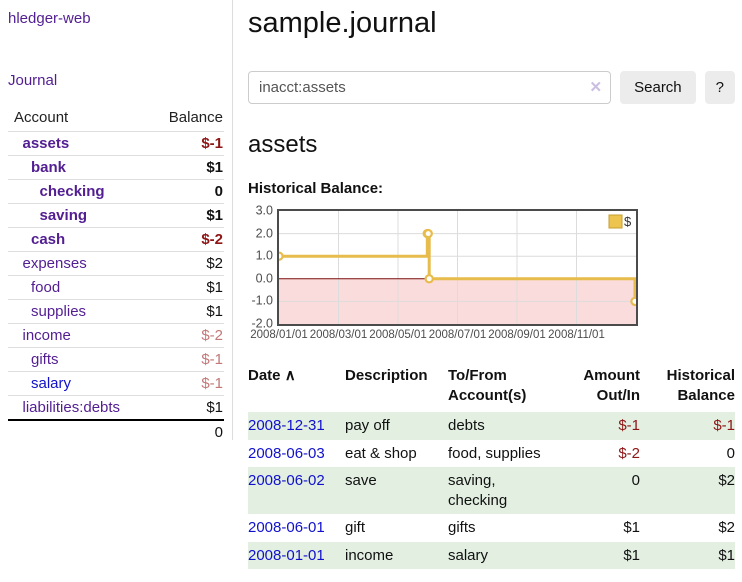 Image resolution: width=742 pixels, height=582 pixels. I want to click on transaction-amount: 0, so click(600, 490).